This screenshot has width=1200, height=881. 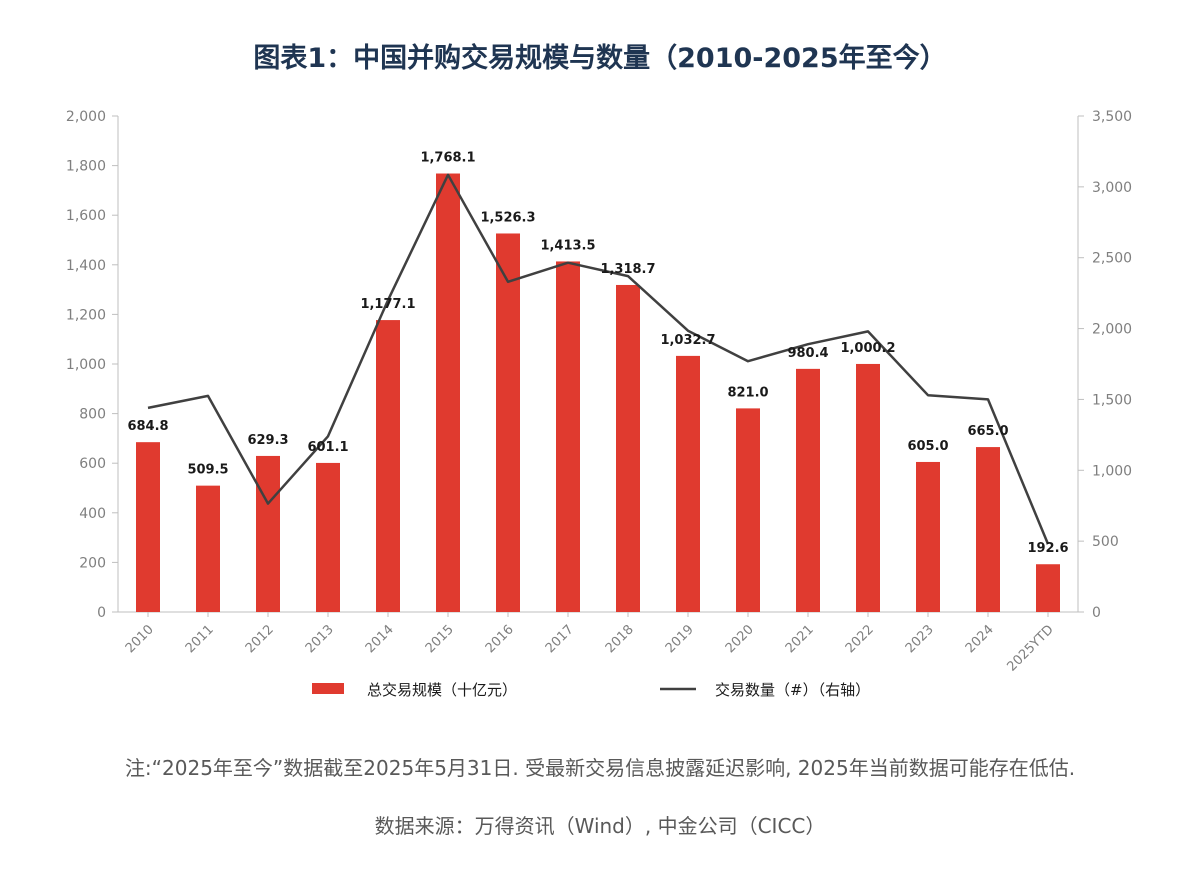 What do you see at coordinates (86, 266) in the screenshot?
I see `left-axis-tick-label: 1,400` at bounding box center [86, 266].